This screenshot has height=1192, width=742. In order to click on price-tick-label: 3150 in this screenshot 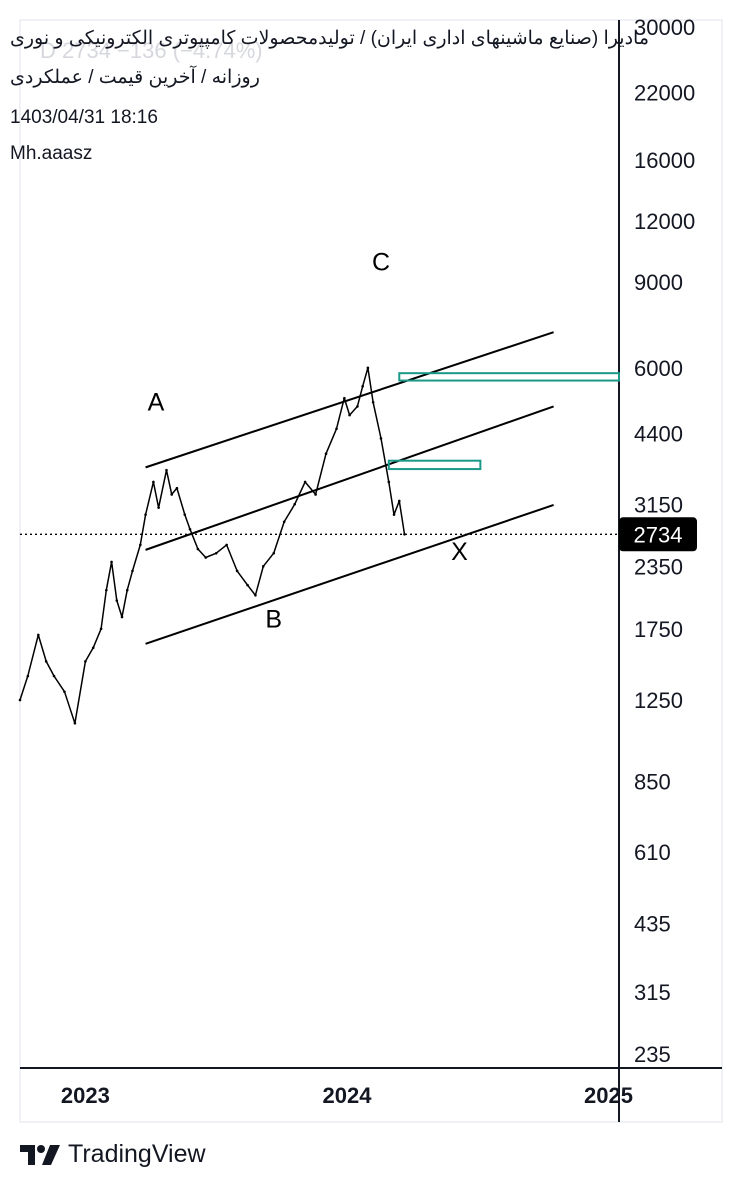, I will do `click(658, 504)`.